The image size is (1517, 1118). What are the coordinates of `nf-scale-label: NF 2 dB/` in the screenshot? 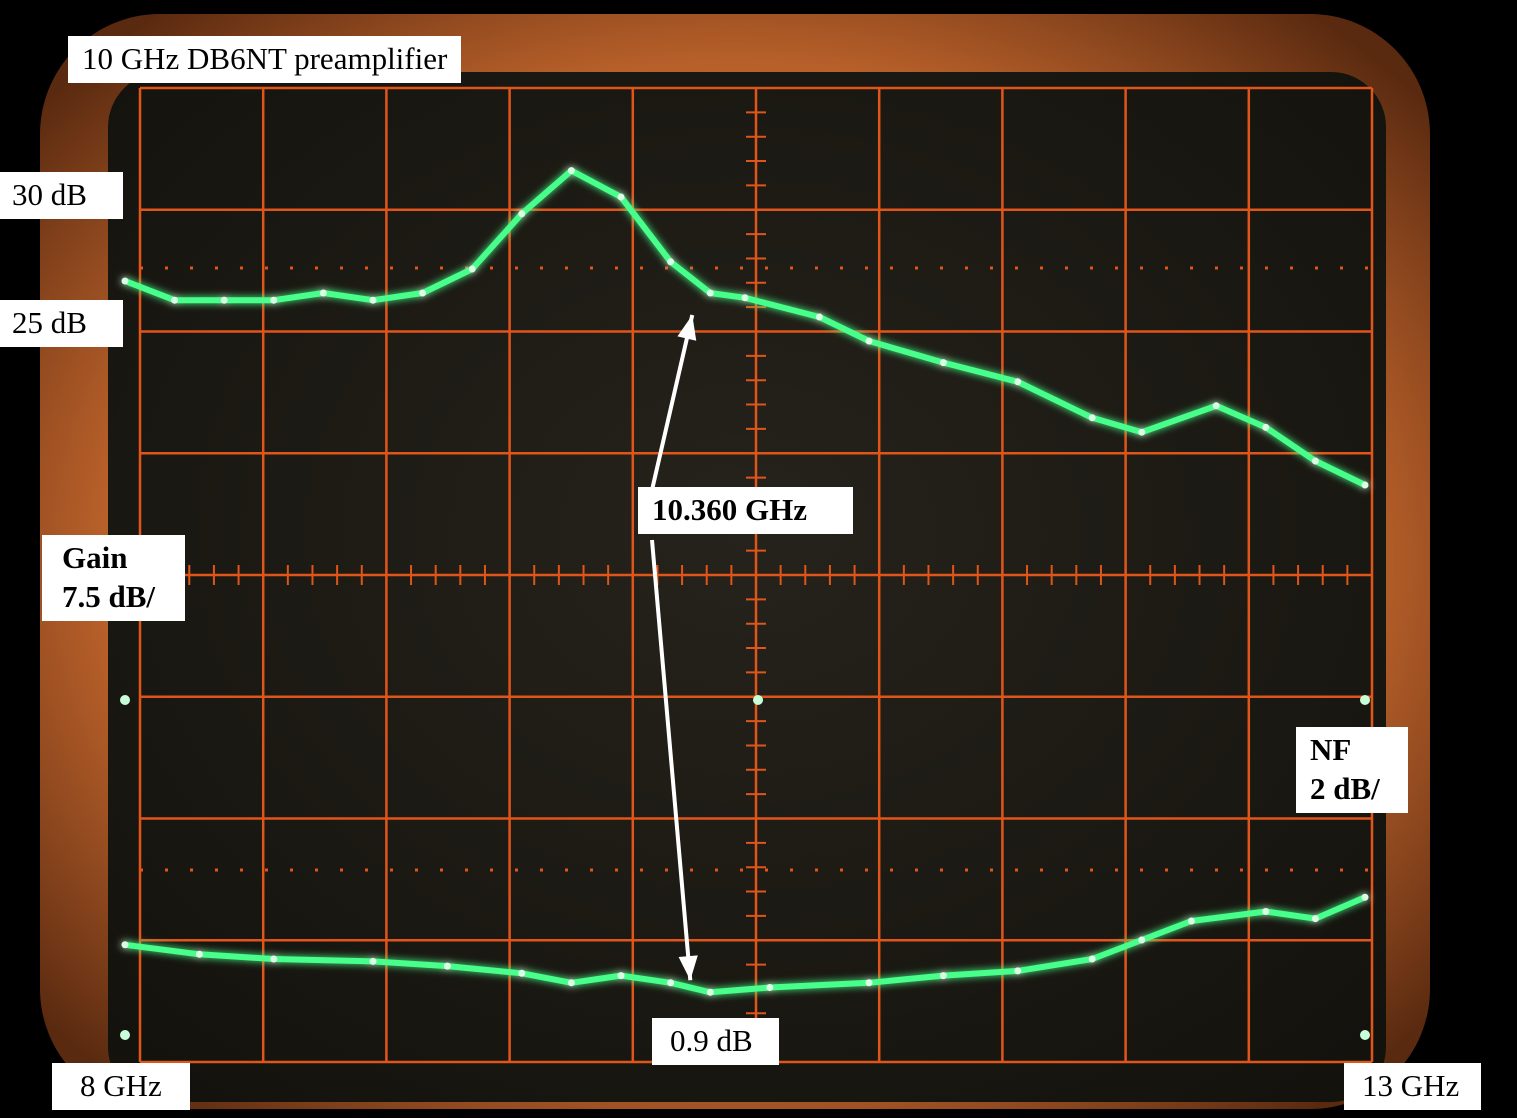 It's located at (1352, 770).